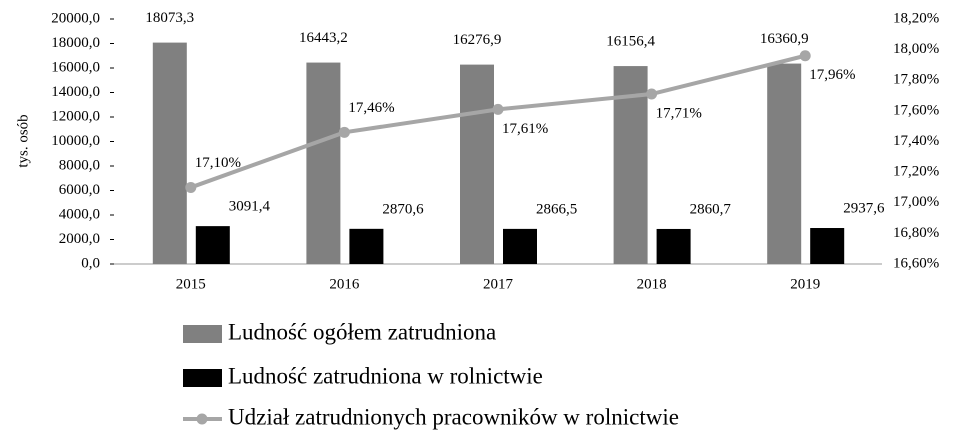  What do you see at coordinates (250, 207) in the screenshot?
I see `data-label: 3091,4` at bounding box center [250, 207].